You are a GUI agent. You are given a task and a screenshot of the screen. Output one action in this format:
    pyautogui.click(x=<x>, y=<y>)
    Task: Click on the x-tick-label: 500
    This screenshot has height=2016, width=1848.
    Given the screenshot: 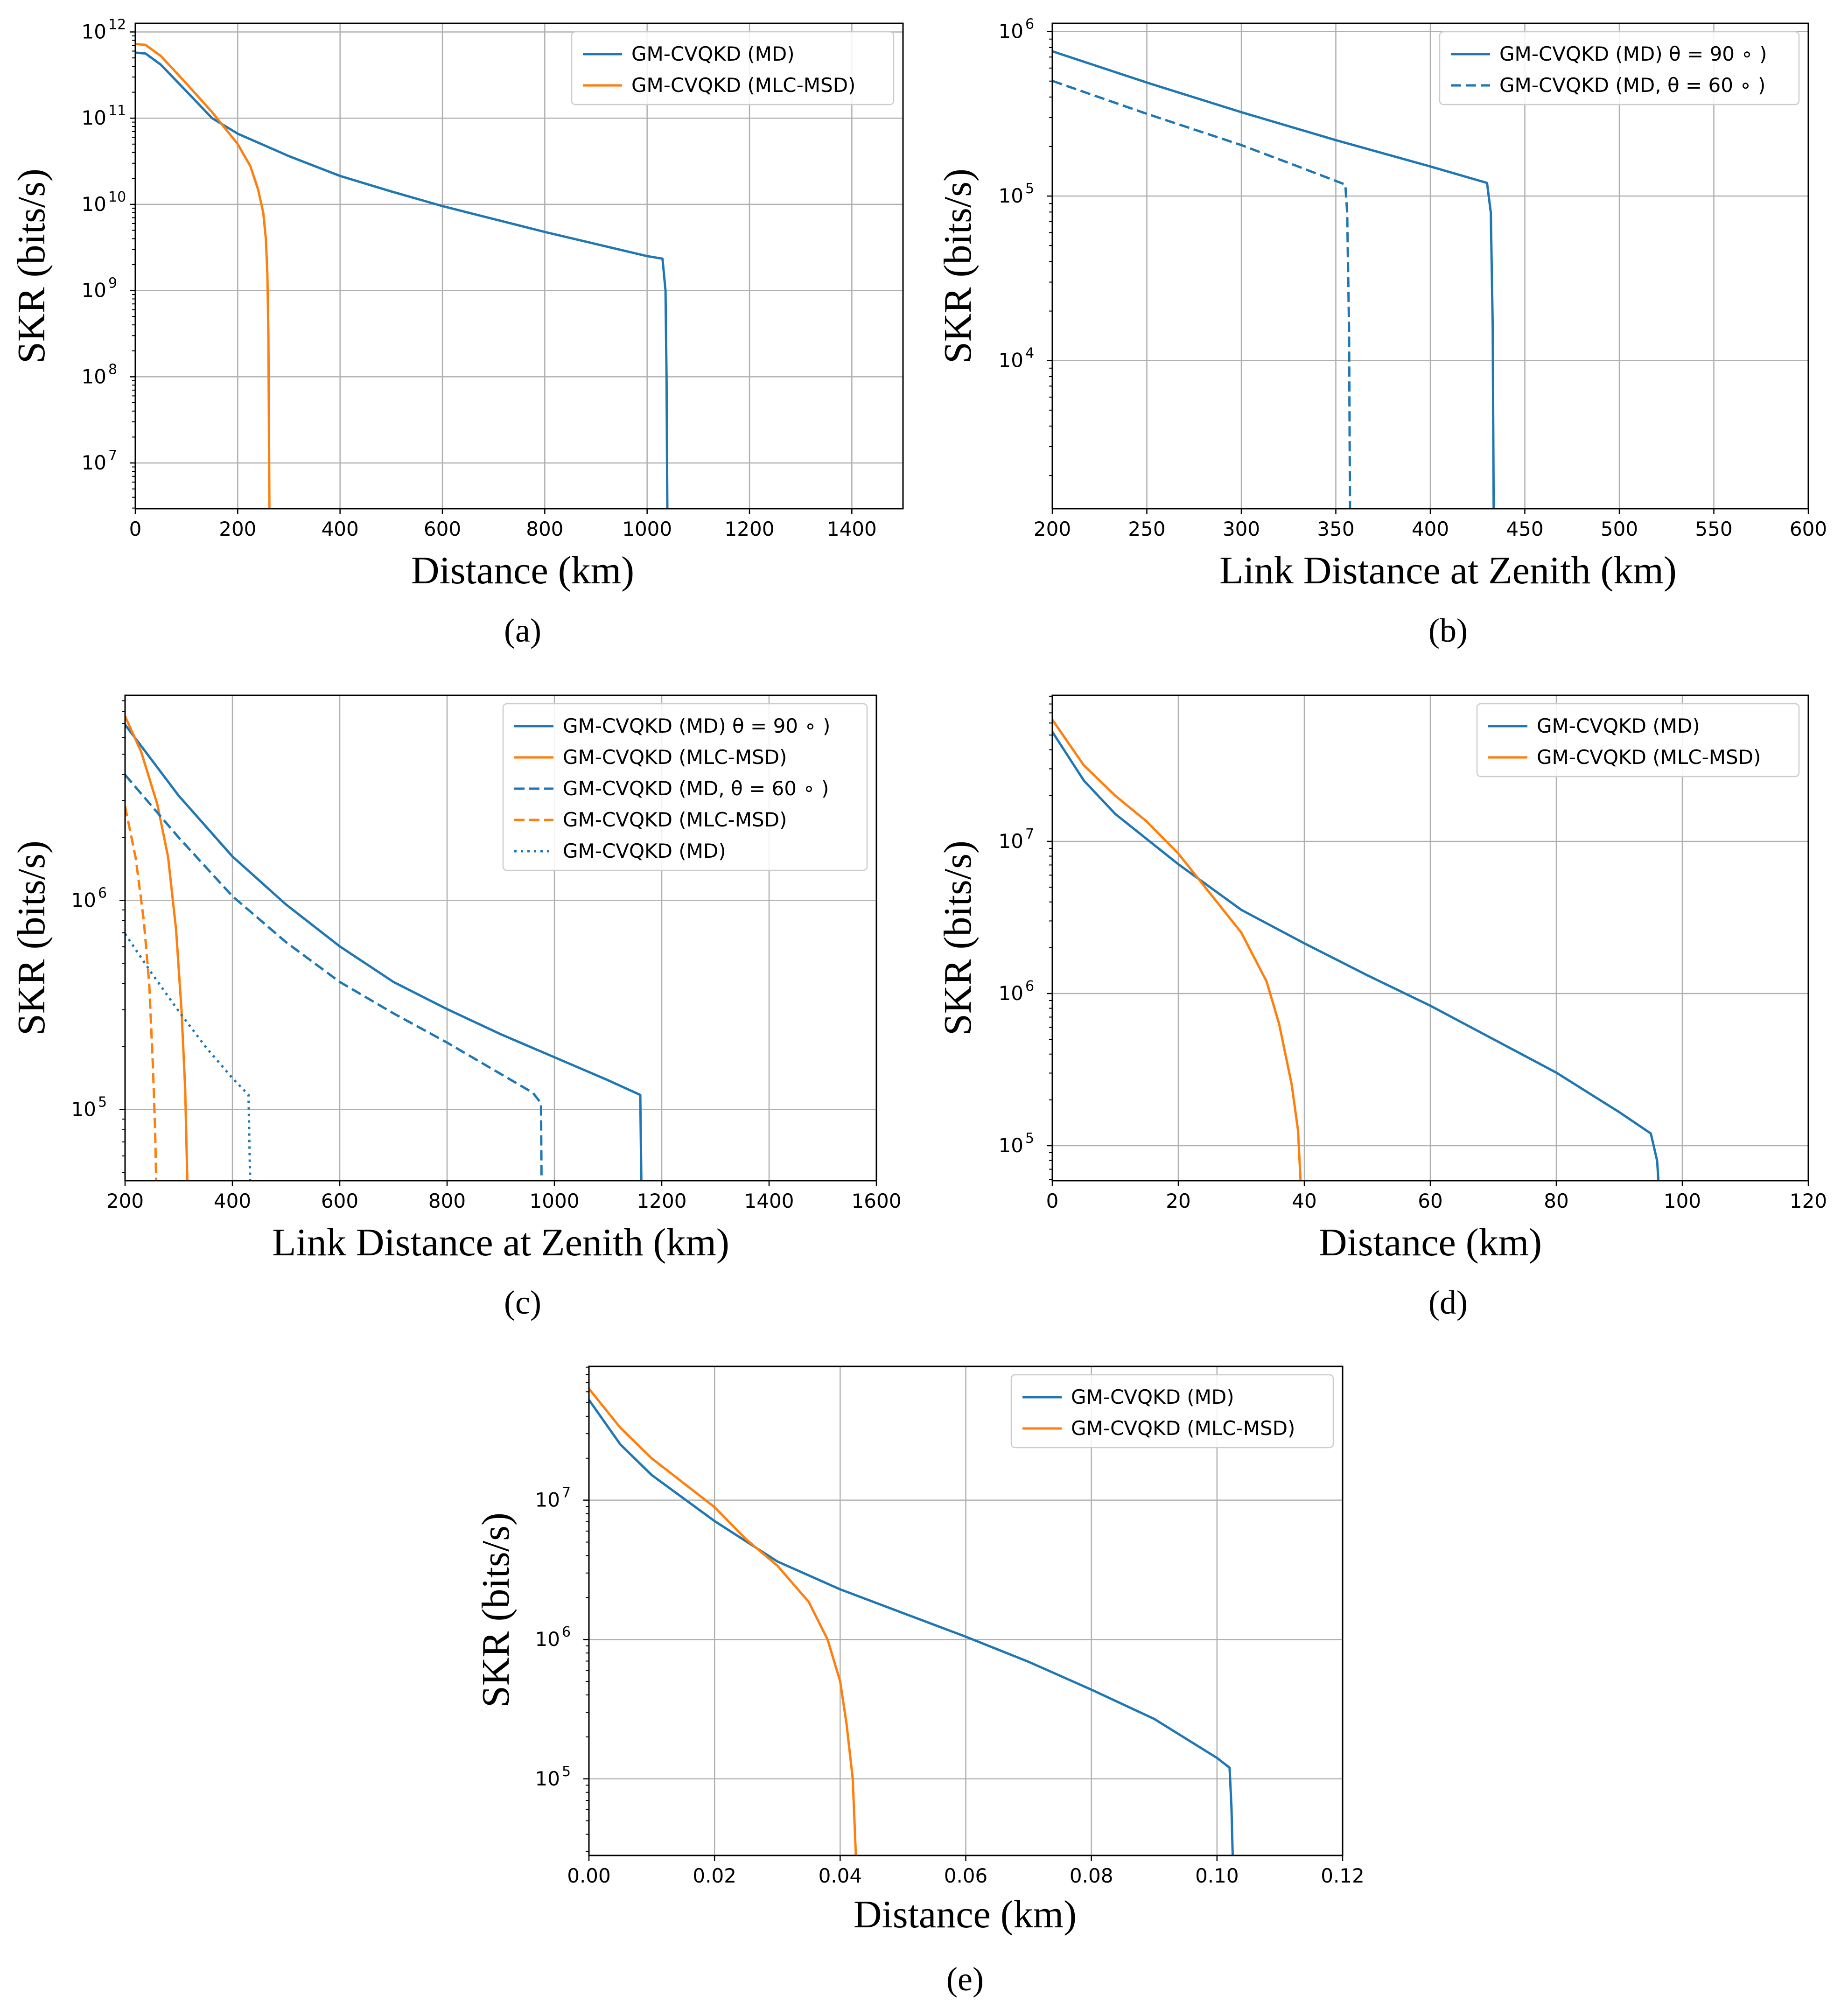 What is the action you would take?
    pyautogui.click(x=1619, y=529)
    